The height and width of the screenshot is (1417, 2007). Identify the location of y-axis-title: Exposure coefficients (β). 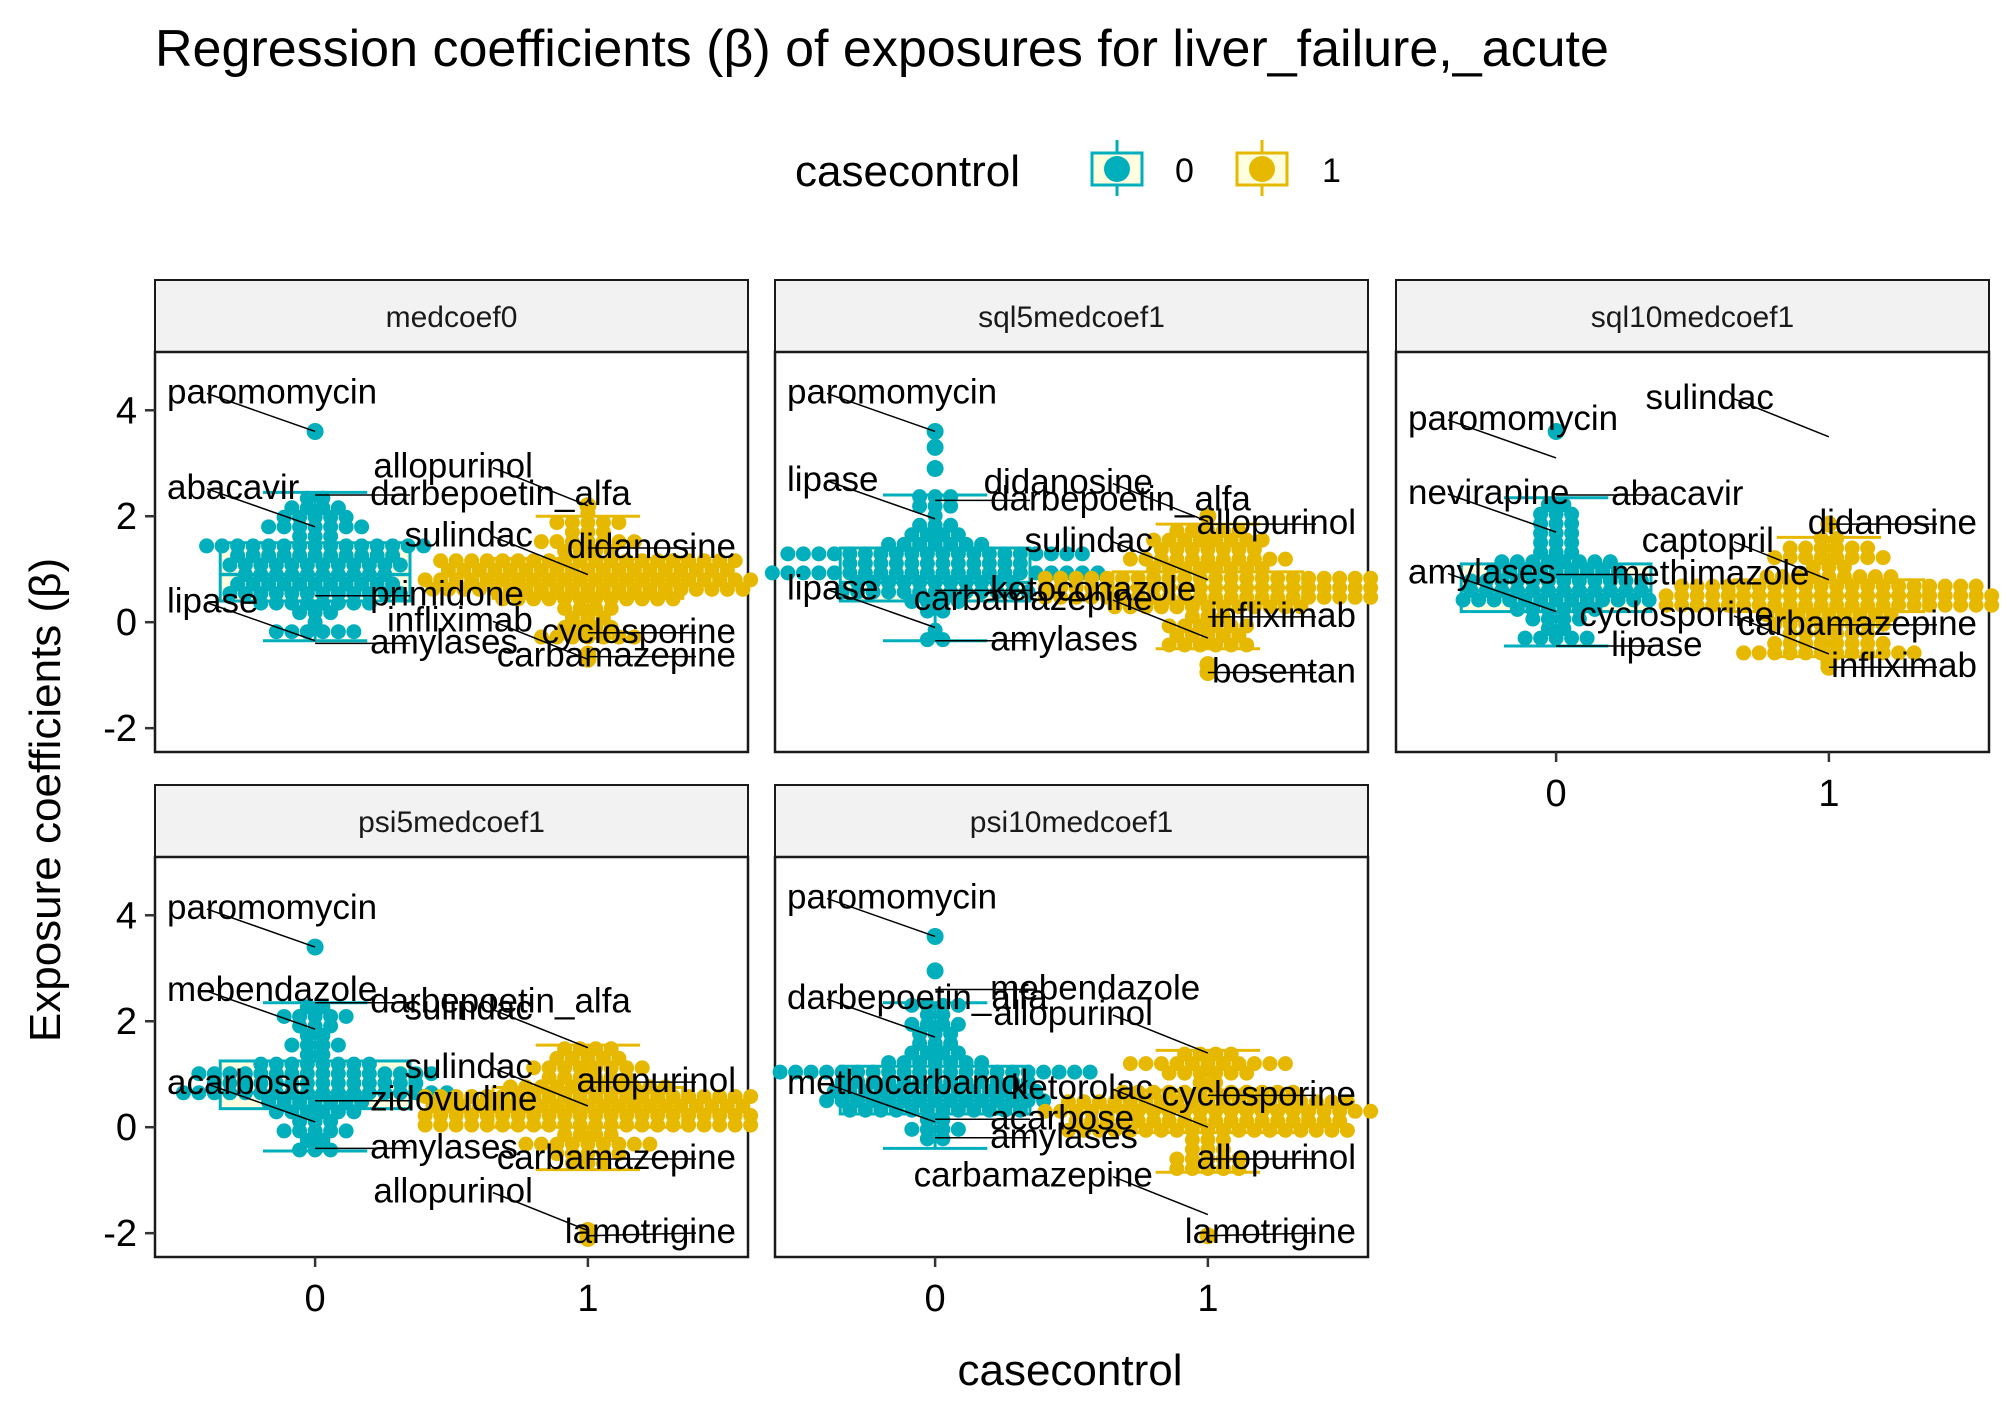
(45, 800).